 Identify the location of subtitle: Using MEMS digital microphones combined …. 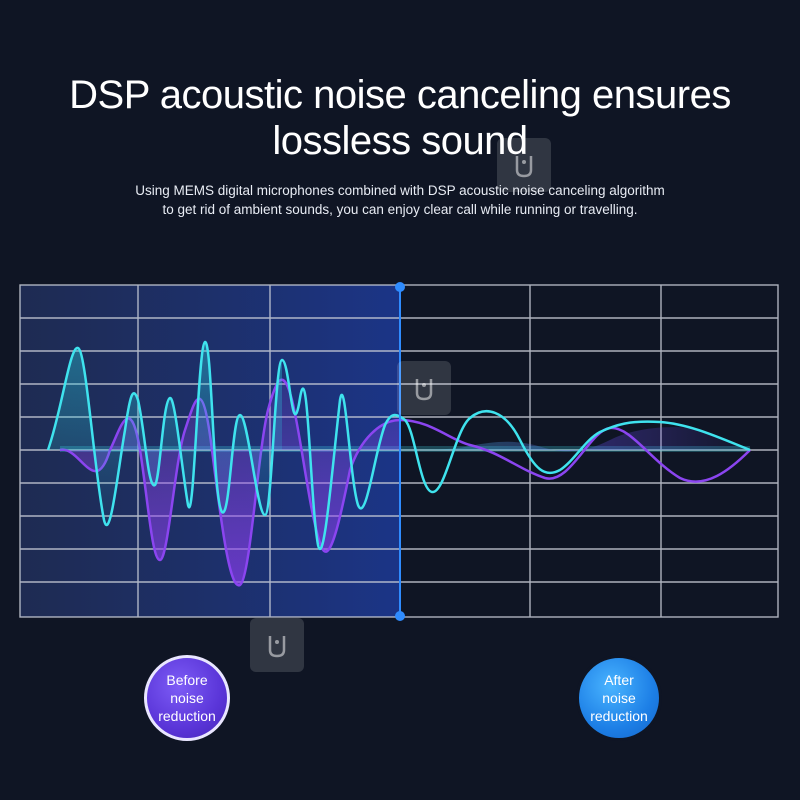
(400, 200).